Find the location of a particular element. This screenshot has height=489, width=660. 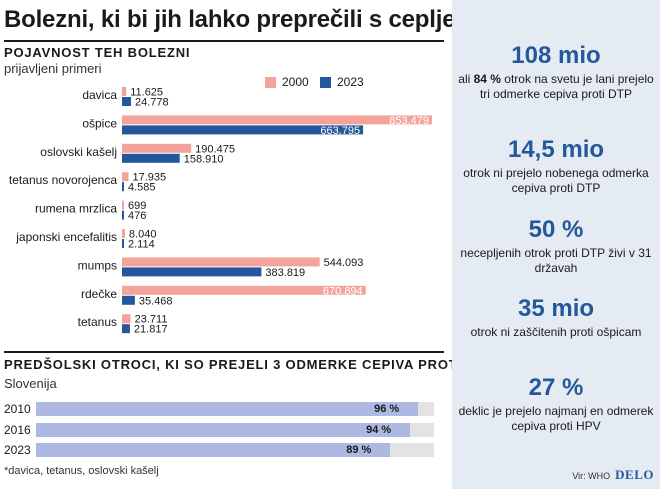

stat-value: 35 mio is located at coordinates (556, 308).